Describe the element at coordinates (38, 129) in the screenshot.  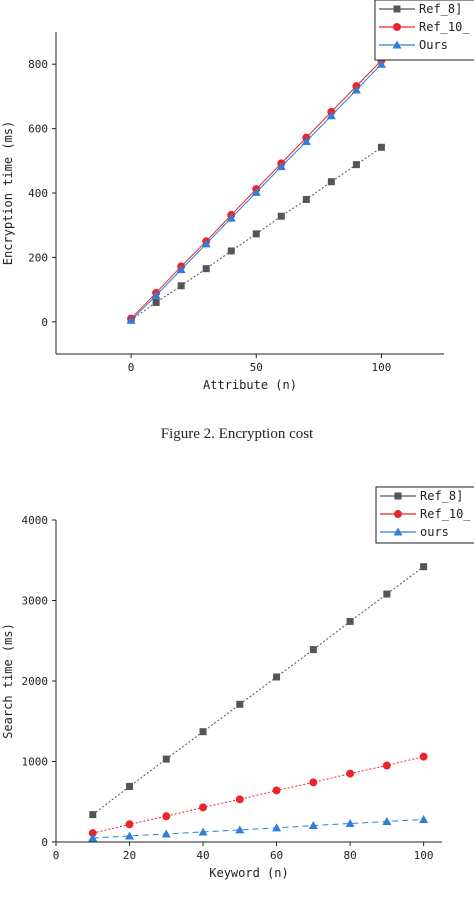
I see `y-tick-label: 600` at that location.